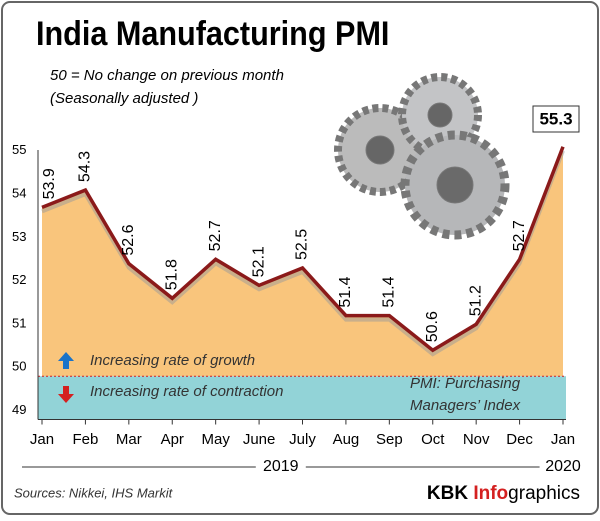 This screenshot has width=600, height=521. I want to click on x-tick-label: Feb, so click(85, 439).